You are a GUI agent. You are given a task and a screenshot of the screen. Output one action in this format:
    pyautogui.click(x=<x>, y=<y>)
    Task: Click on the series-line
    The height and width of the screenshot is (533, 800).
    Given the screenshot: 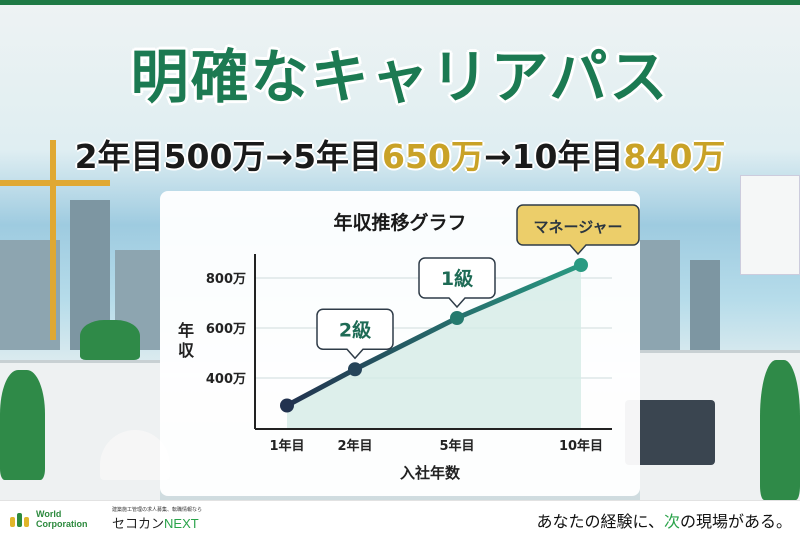 What is the action you would take?
    pyautogui.click(x=433, y=335)
    